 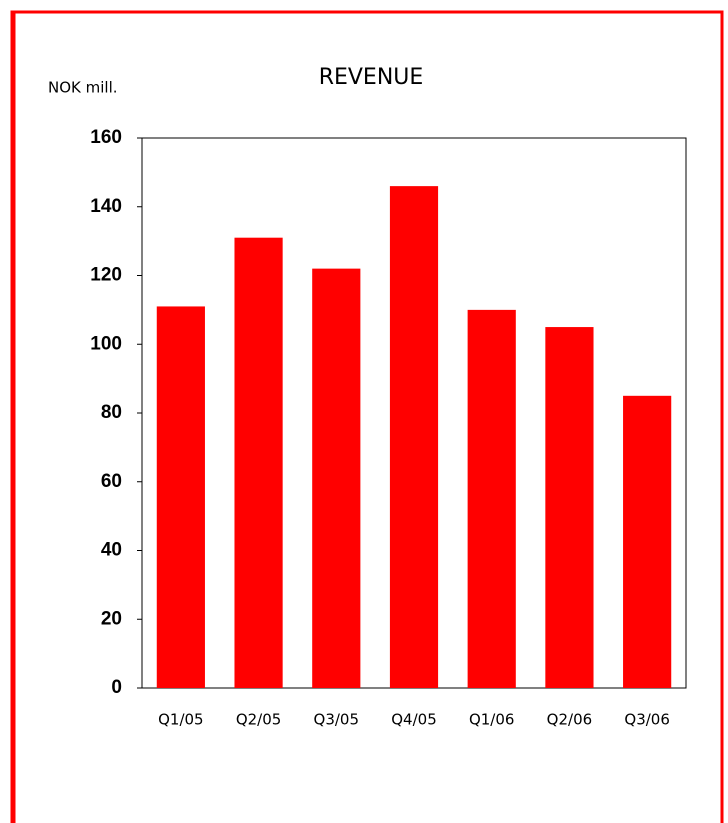 What do you see at coordinates (259, 720) in the screenshot?
I see `x-tick-label: Q2/05` at bounding box center [259, 720].